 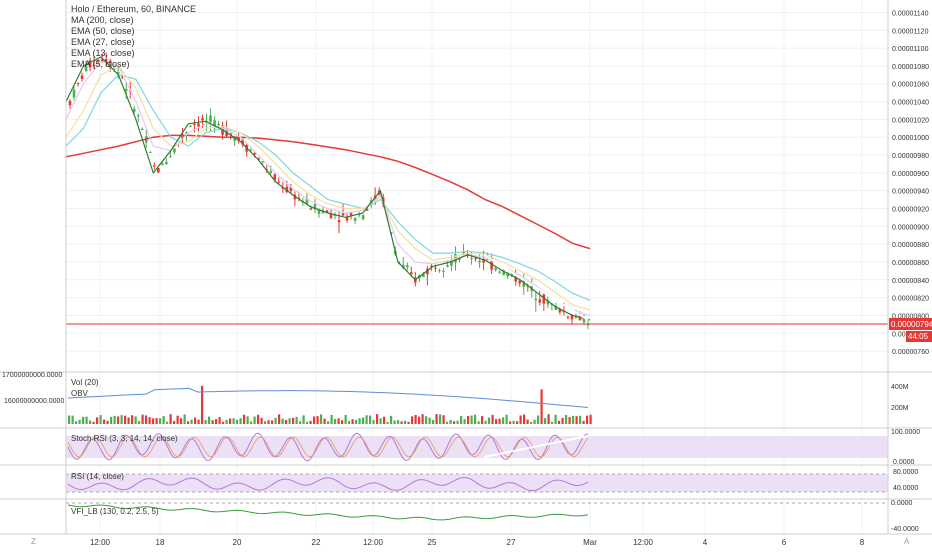 What do you see at coordinates (100, 64) in the screenshot?
I see `legend-ema5: EMA (5, close)` at bounding box center [100, 64].